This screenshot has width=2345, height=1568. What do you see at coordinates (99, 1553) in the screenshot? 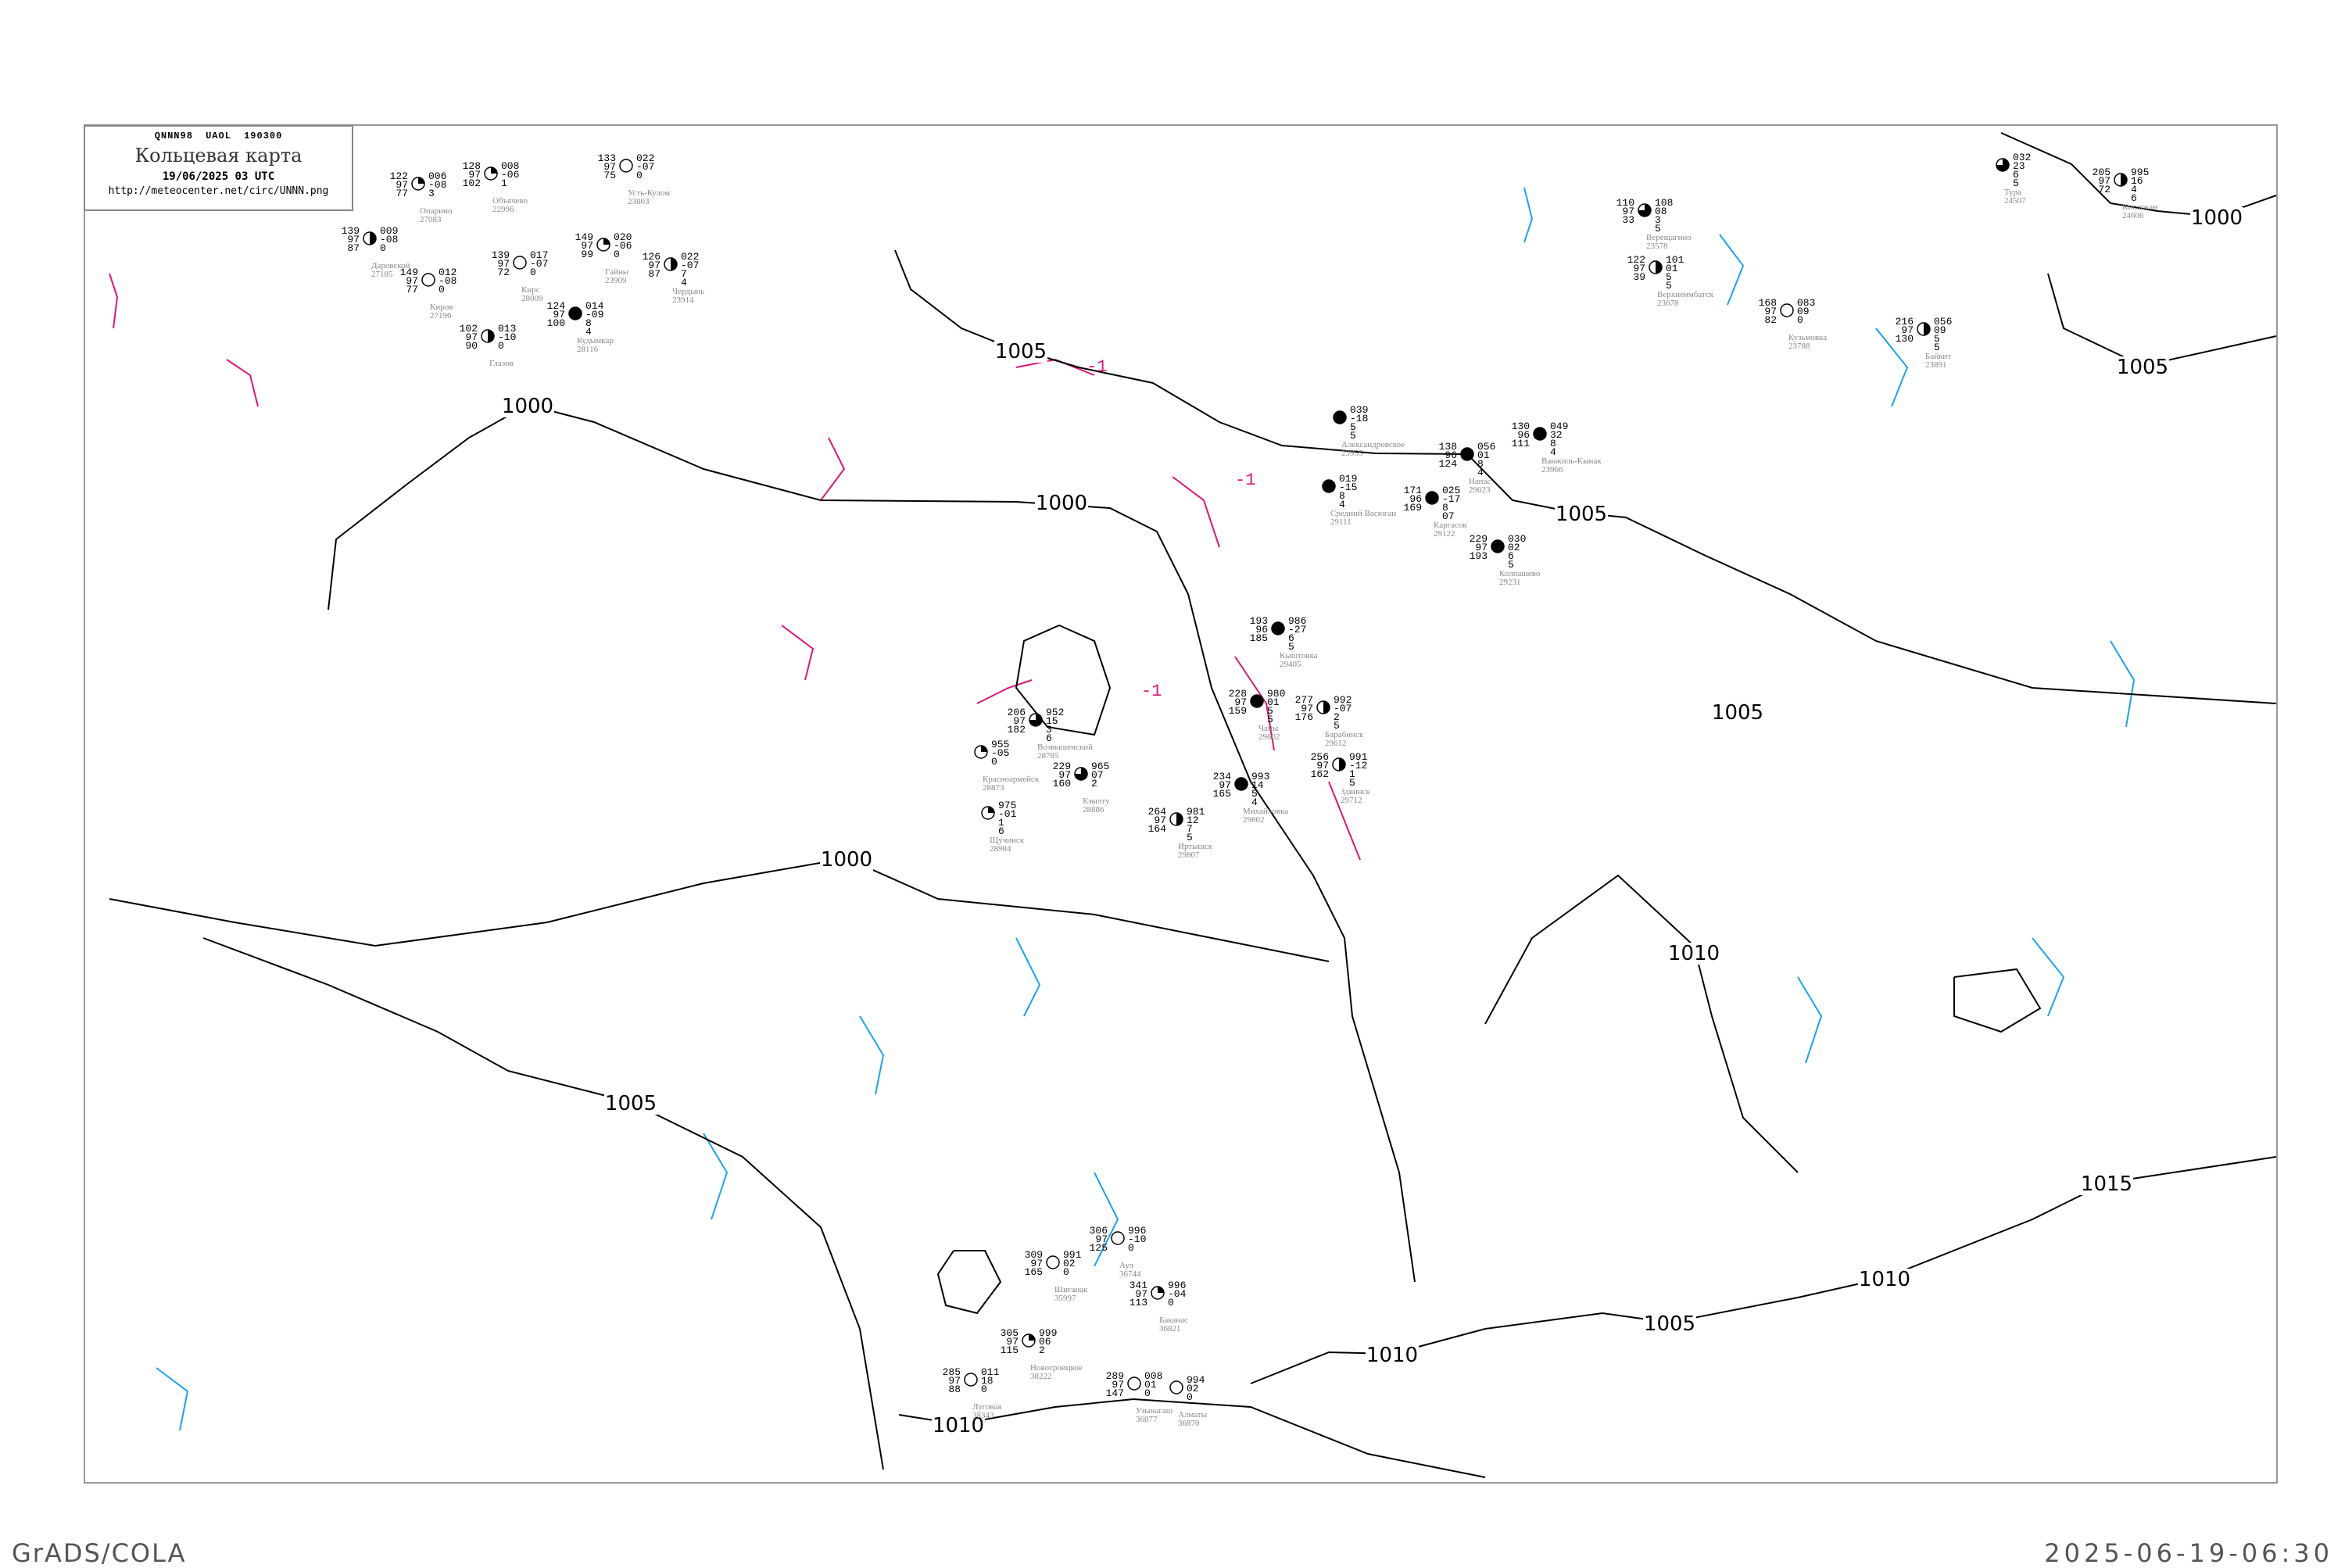
I see `footer-software: GrADS/COLA` at bounding box center [99, 1553].